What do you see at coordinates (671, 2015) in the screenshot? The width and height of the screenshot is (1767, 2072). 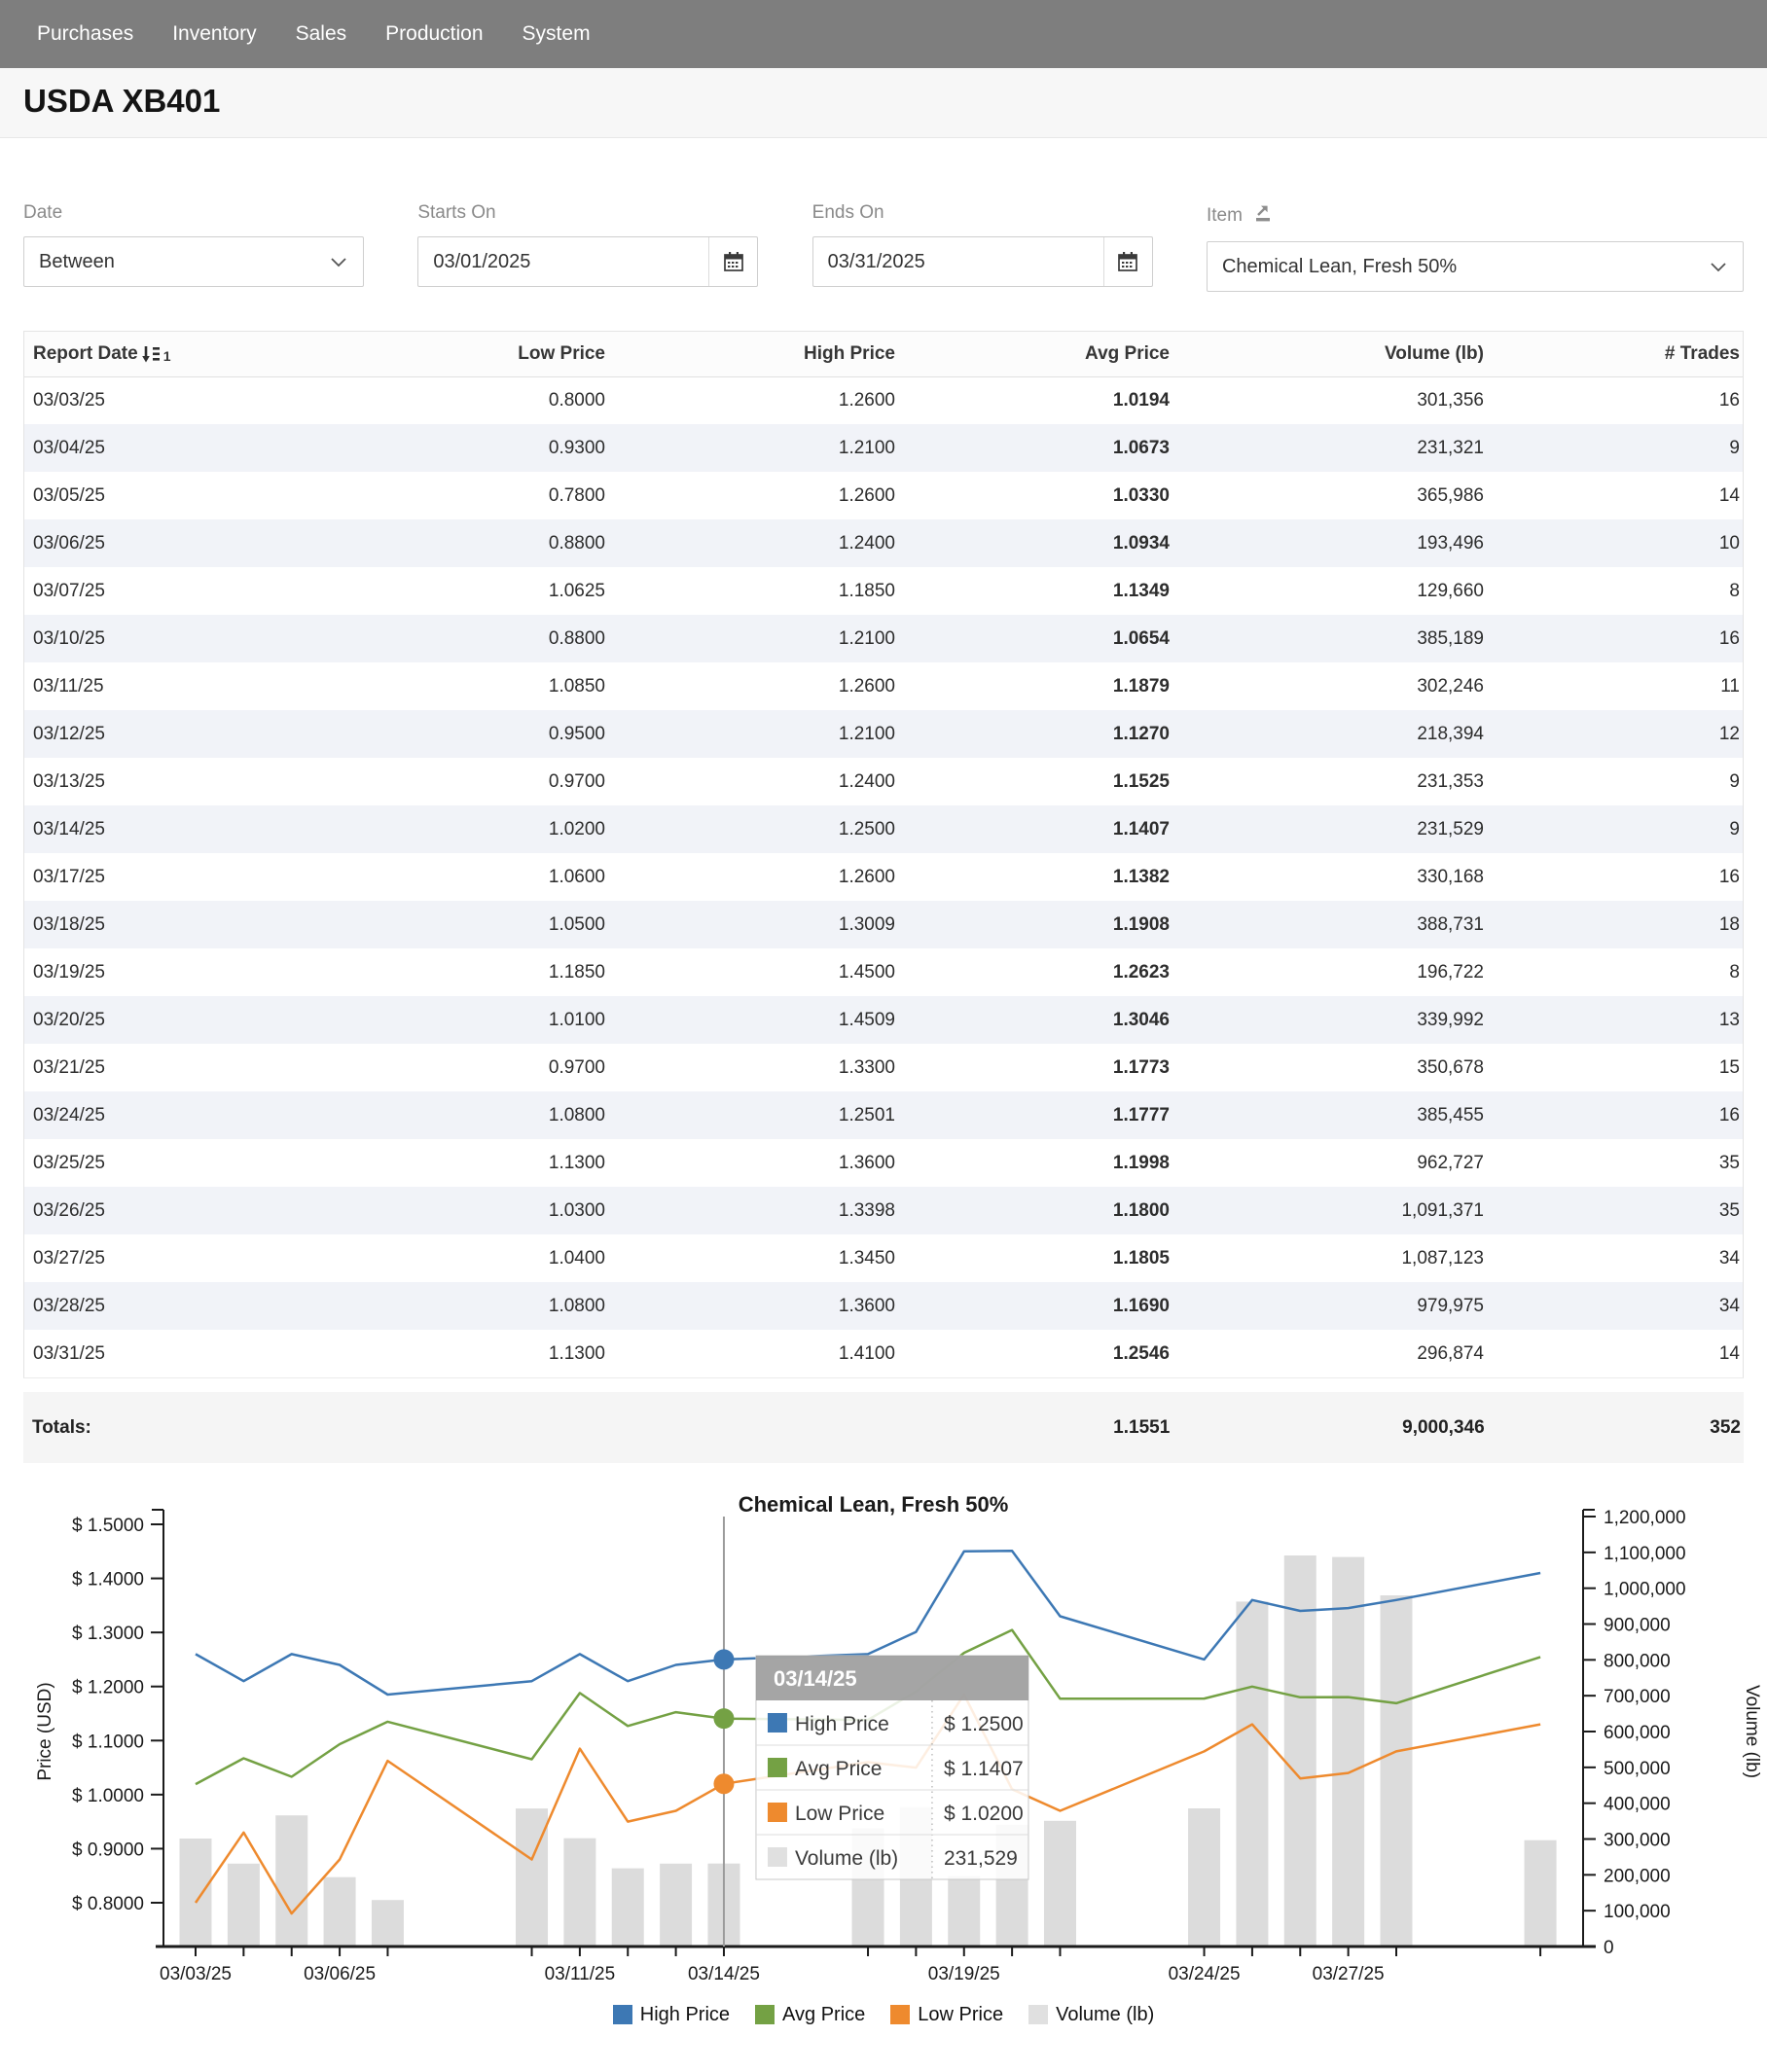 I see `legend-item-high-price: High Price` at bounding box center [671, 2015].